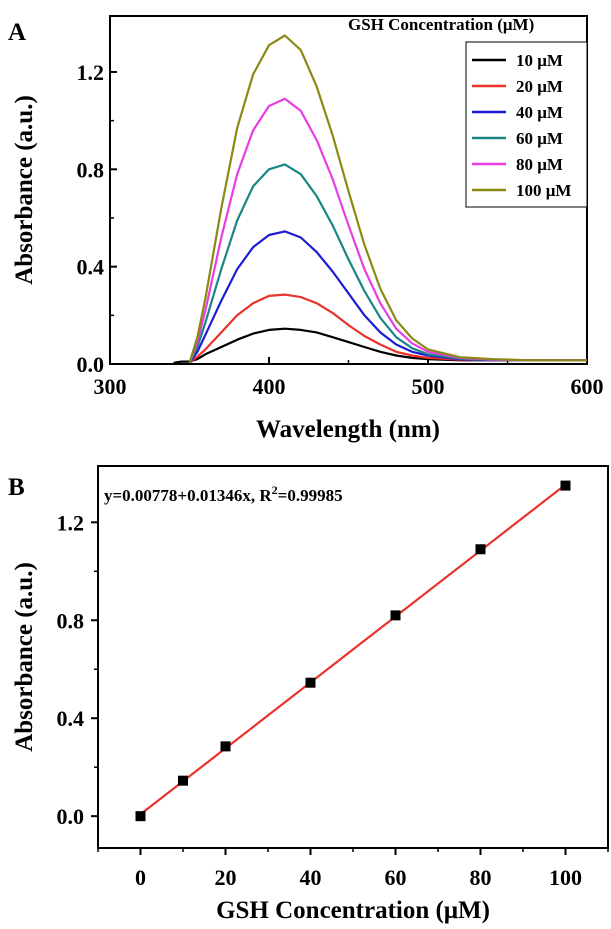  What do you see at coordinates (539, 112) in the screenshot?
I see `legend-label: 40 μM` at bounding box center [539, 112].